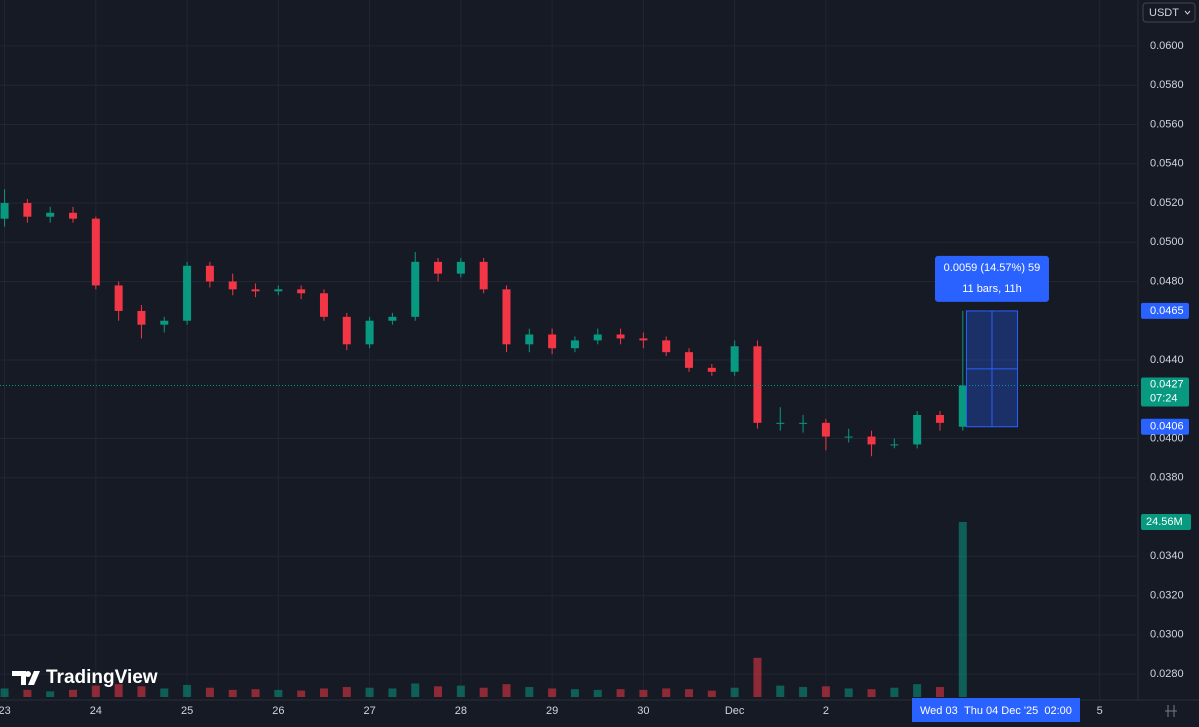 The width and height of the screenshot is (1199, 727). I want to click on brand: TradingView, so click(85, 677).